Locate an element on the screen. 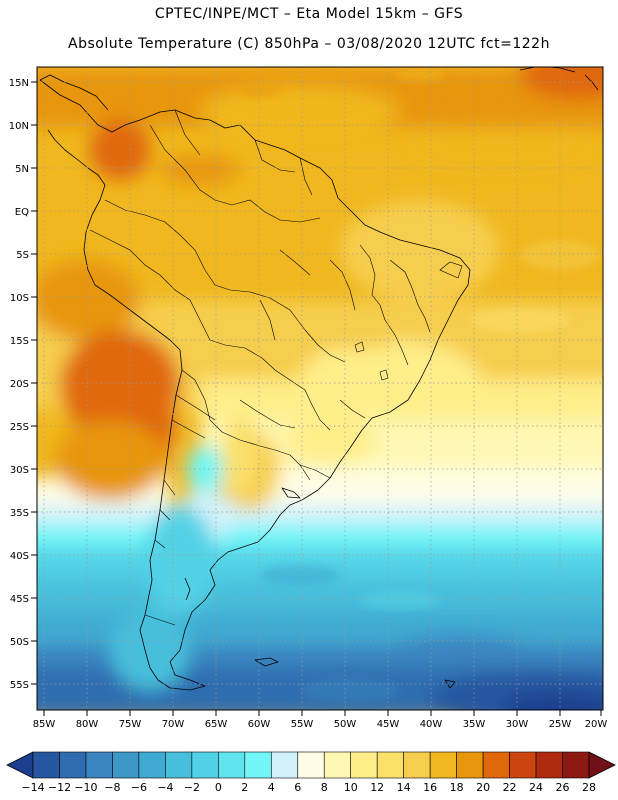 Image resolution: width=618 pixels, height=800 pixels. lat-label: 10N is located at coordinates (19, 126).